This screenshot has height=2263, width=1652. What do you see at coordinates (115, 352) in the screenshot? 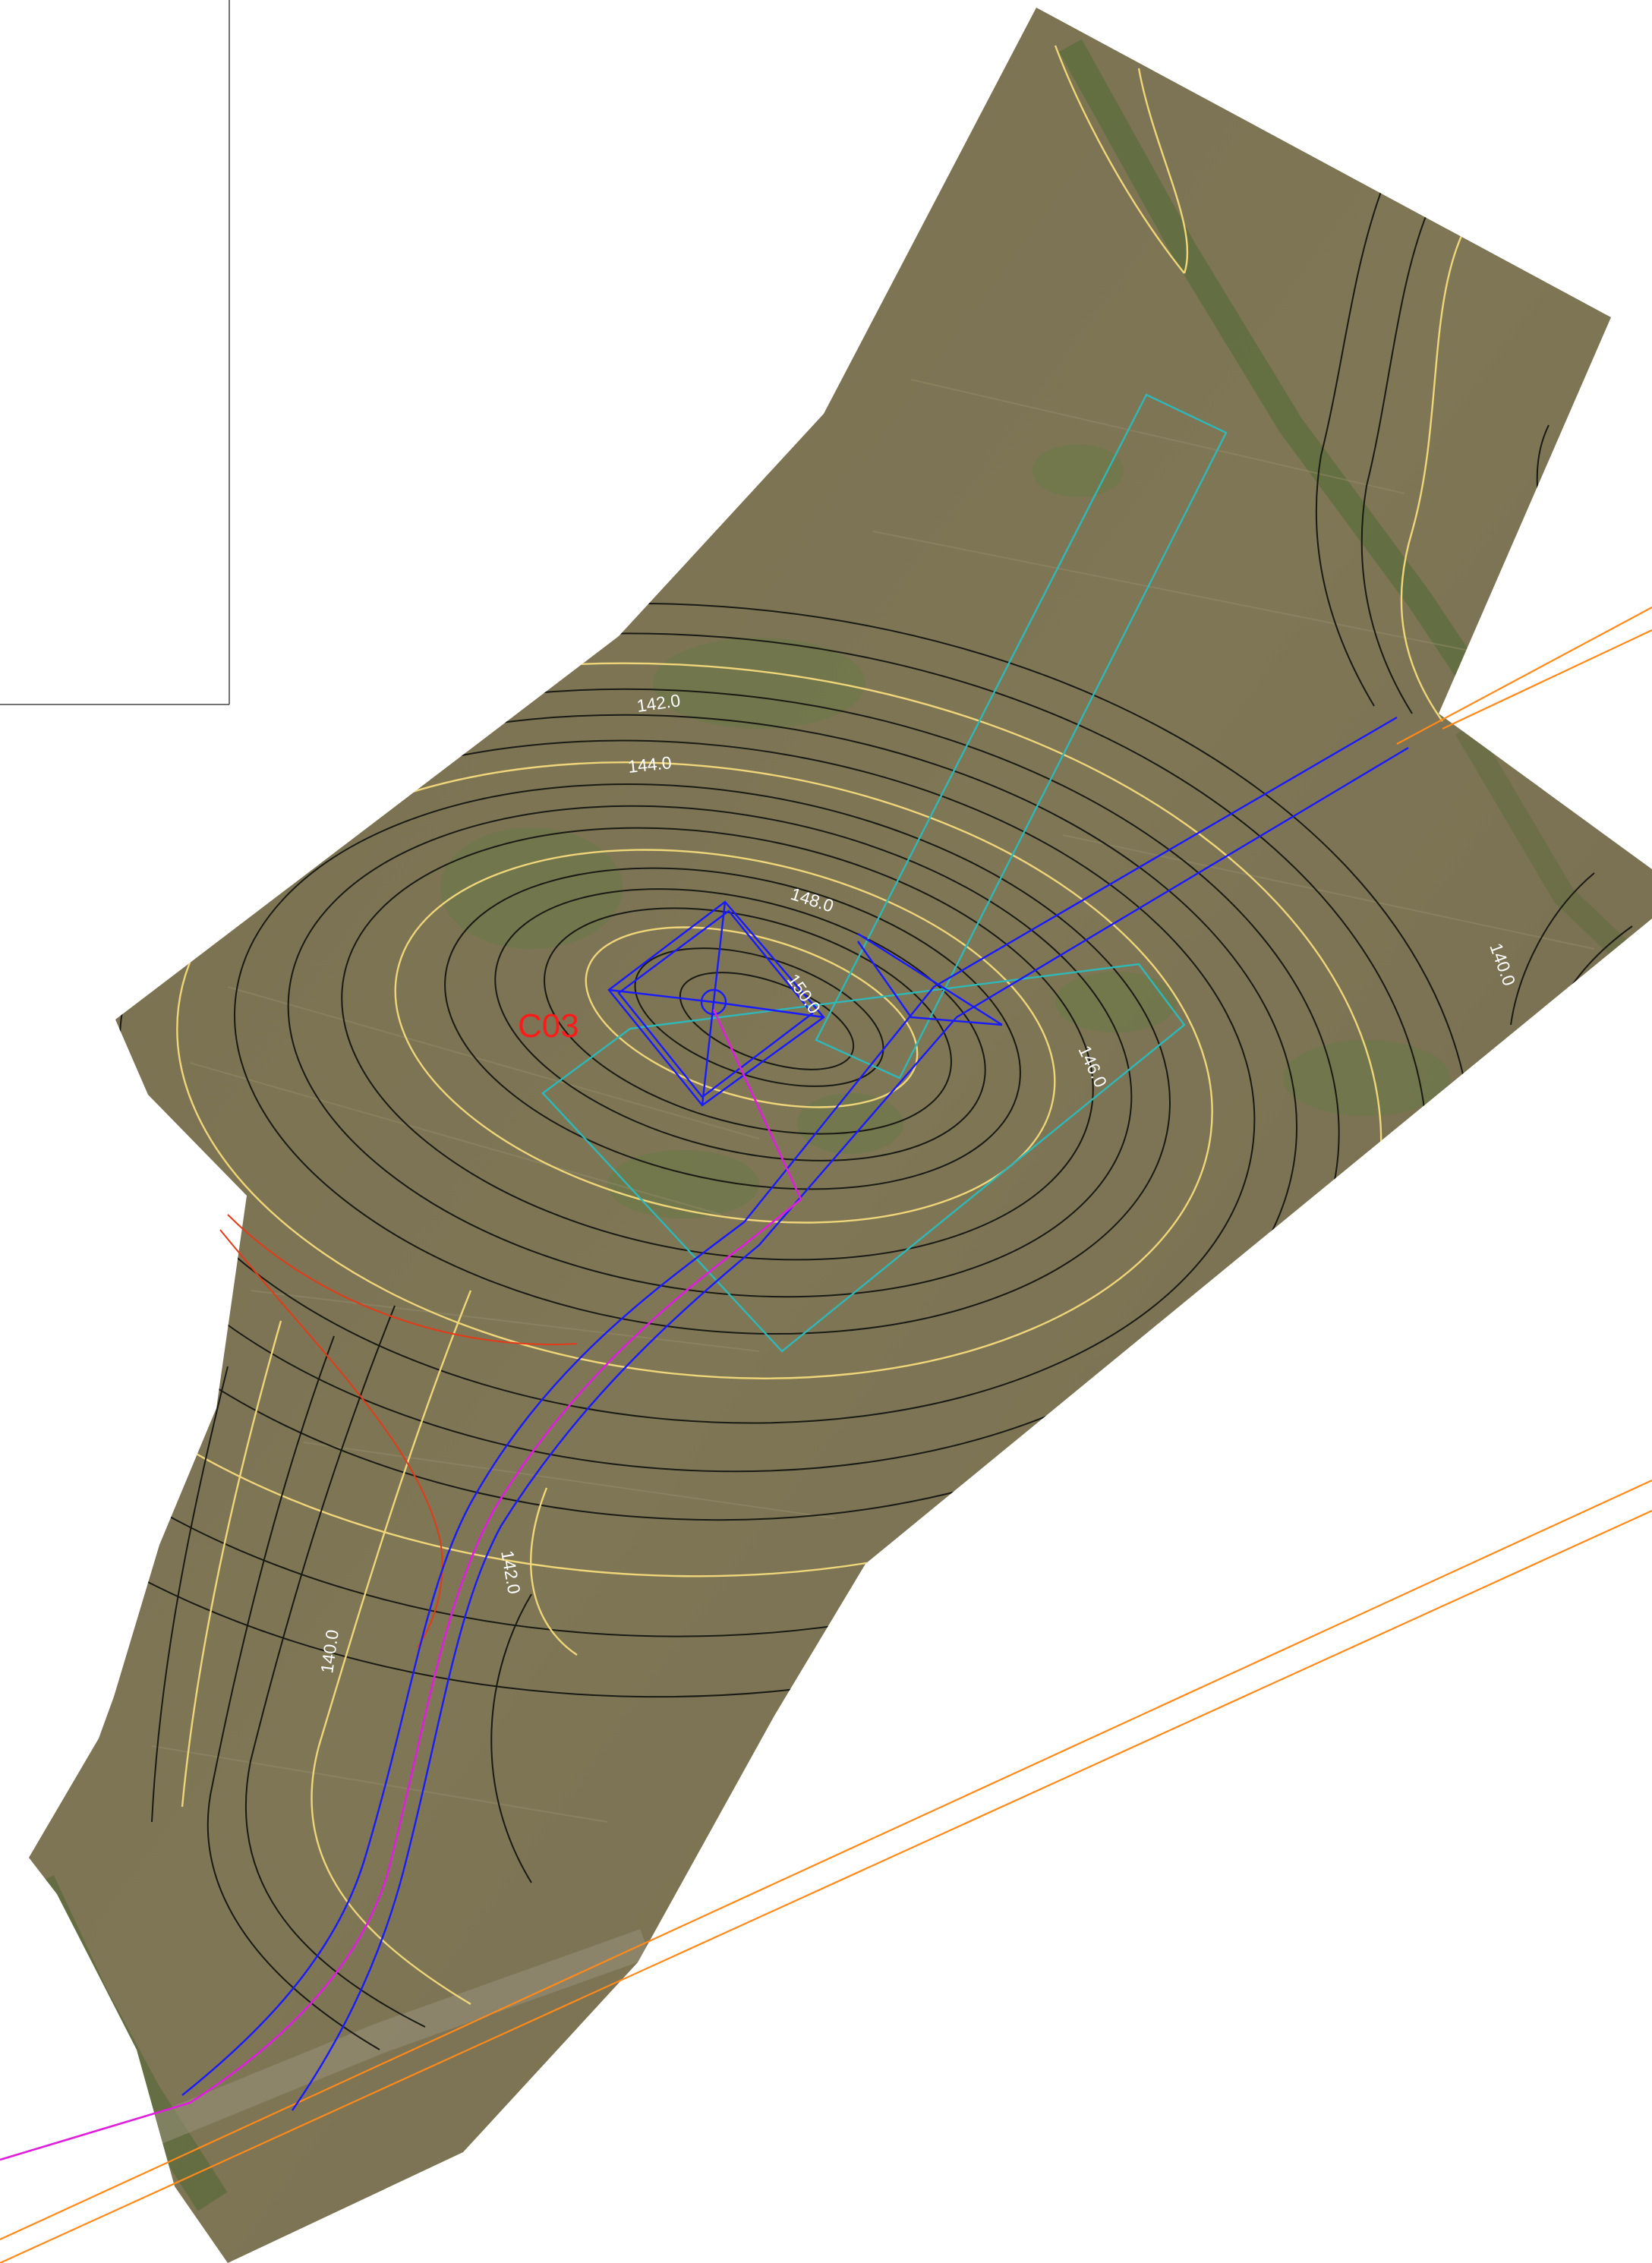
I see `legend-frame` at bounding box center [115, 352].